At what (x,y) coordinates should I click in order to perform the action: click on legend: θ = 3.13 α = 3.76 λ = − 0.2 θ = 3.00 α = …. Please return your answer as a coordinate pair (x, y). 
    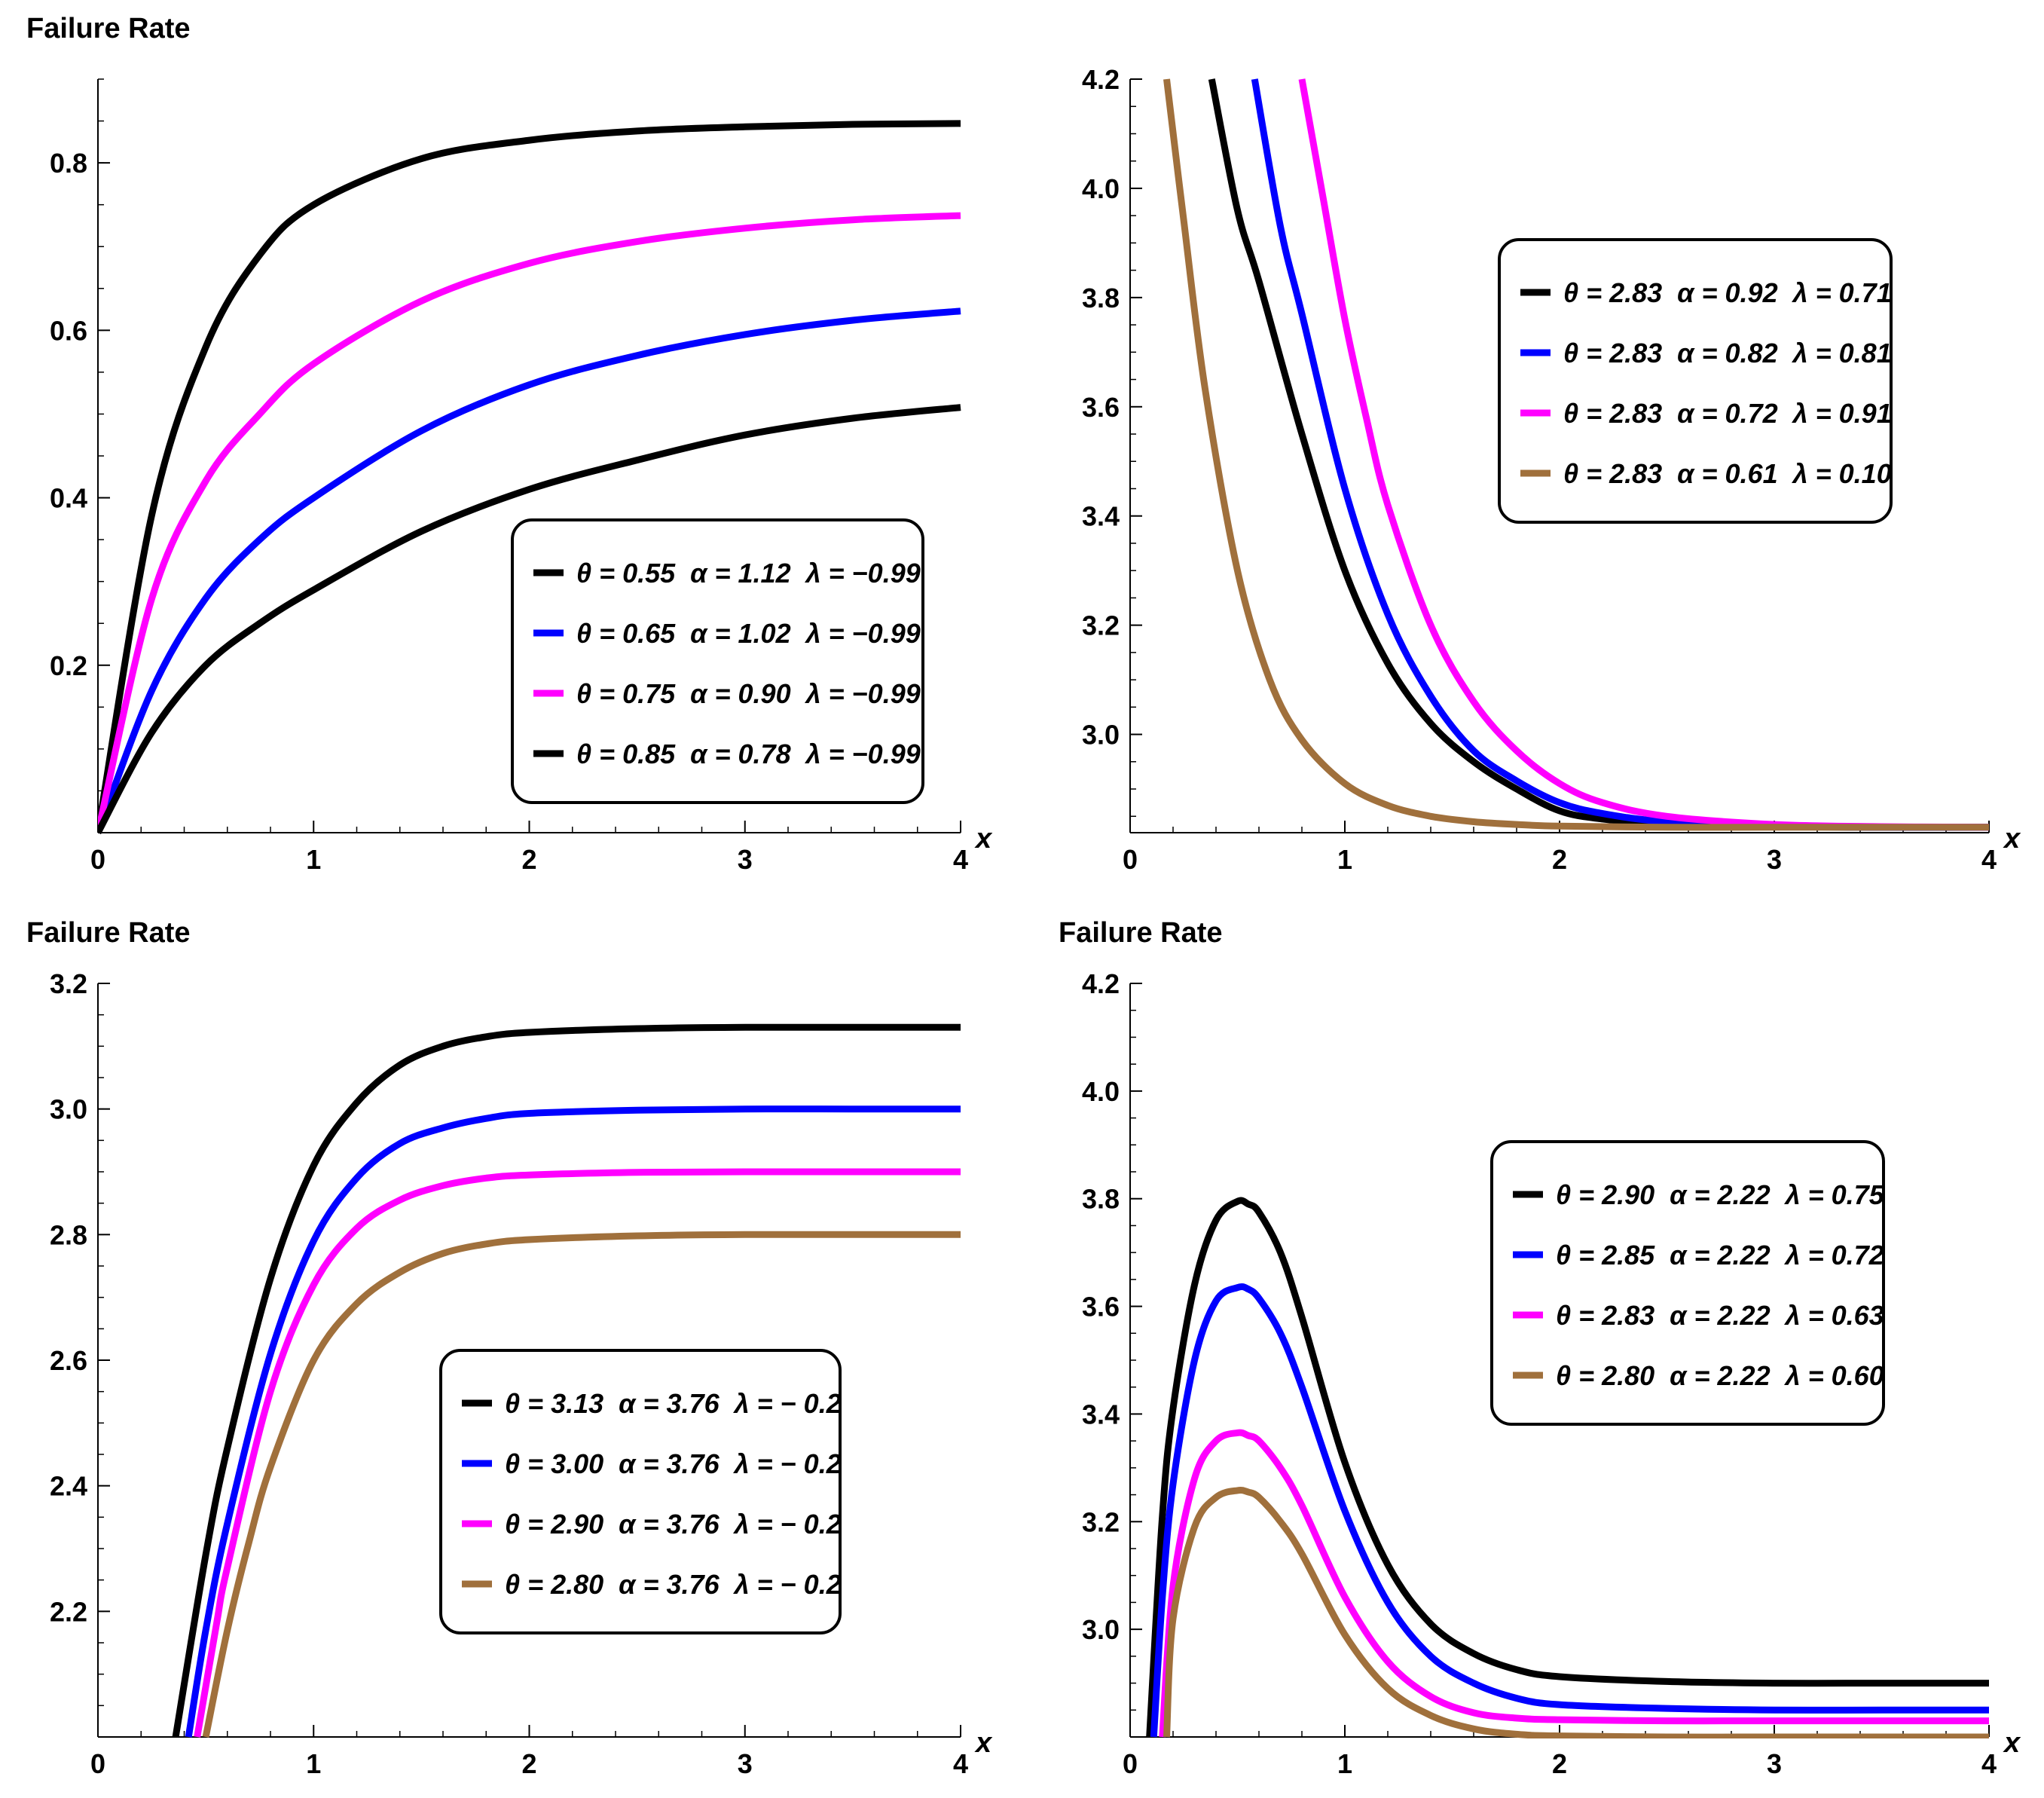
    Looking at the image, I should click on (640, 1491).